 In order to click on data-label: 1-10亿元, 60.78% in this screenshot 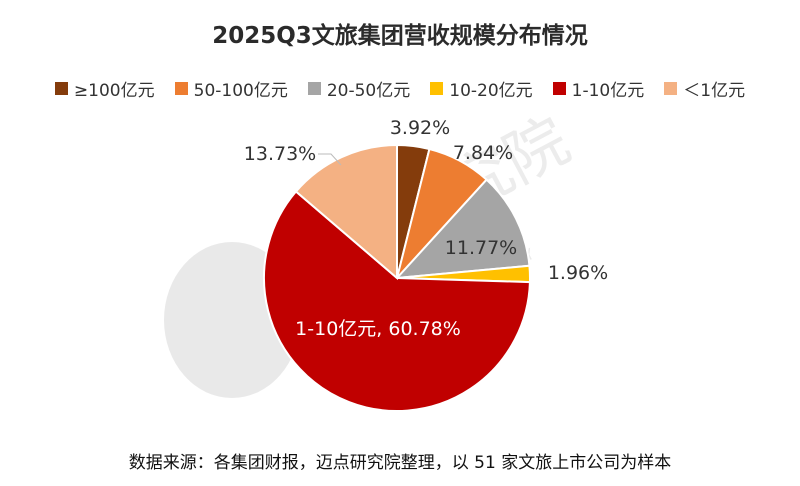, I will do `click(378, 329)`.